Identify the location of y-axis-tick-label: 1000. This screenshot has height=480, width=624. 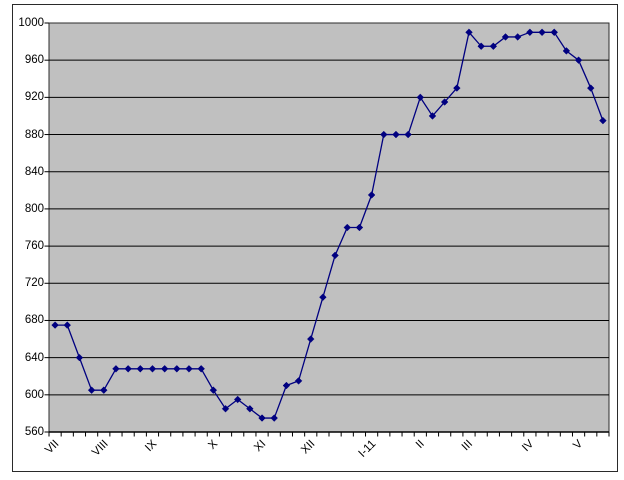
(31, 23).